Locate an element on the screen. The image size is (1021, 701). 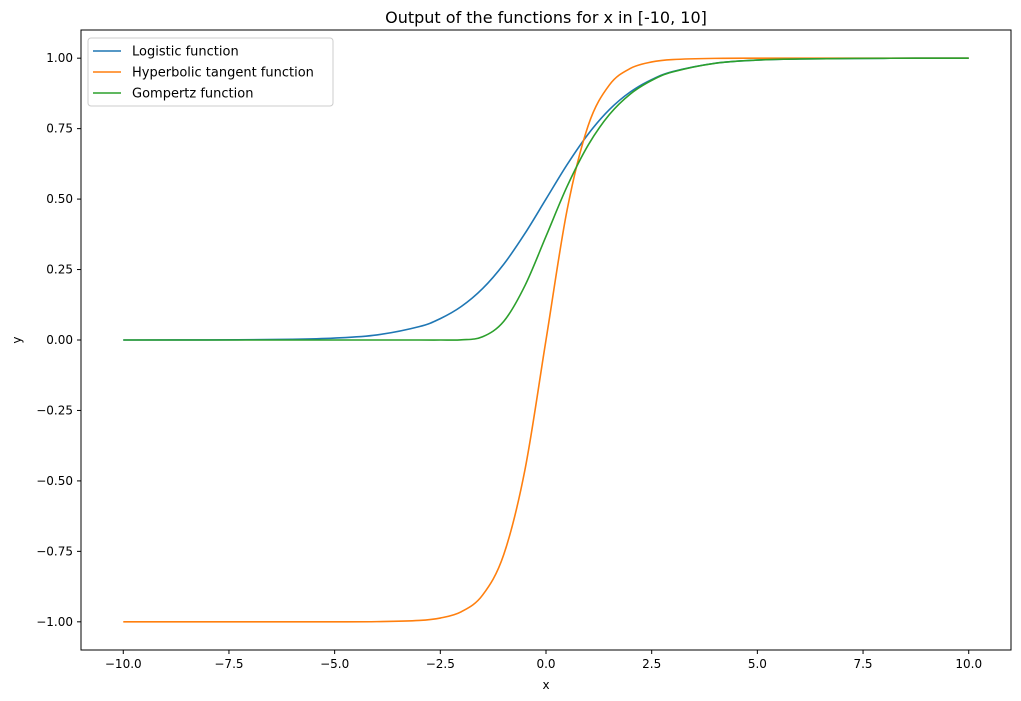
legend-entry-label: Hyperbolic tangent function is located at coordinates (223, 73).